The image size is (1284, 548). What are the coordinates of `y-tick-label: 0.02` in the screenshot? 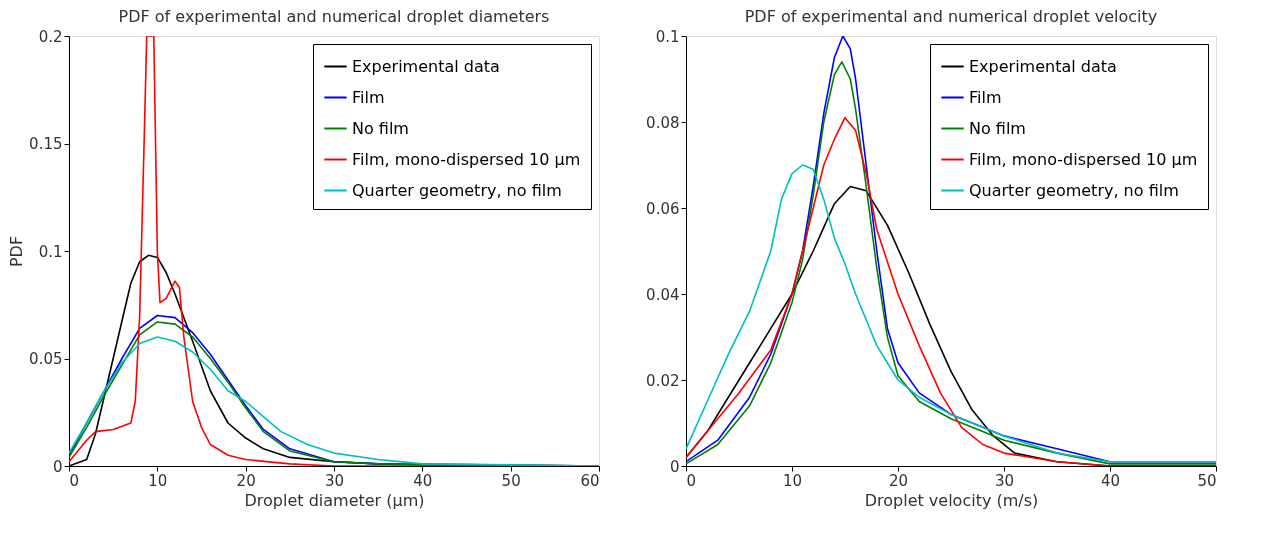 It's located at (663, 380).